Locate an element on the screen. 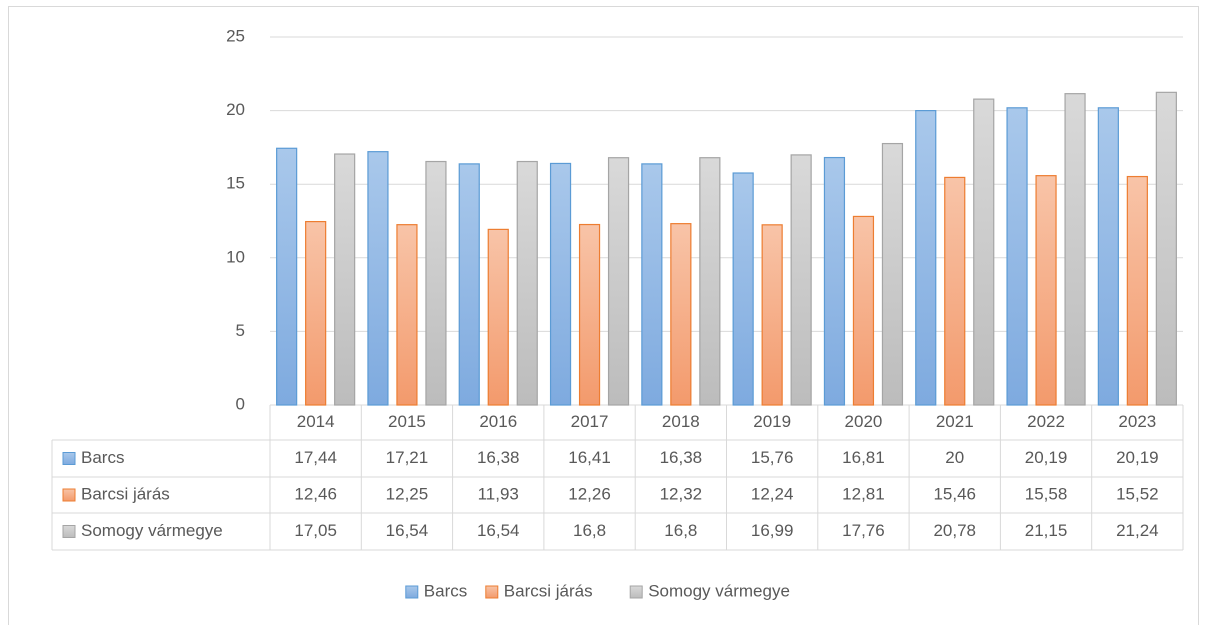 The image size is (1208, 630). table-cell: 16,81 is located at coordinates (863, 457).